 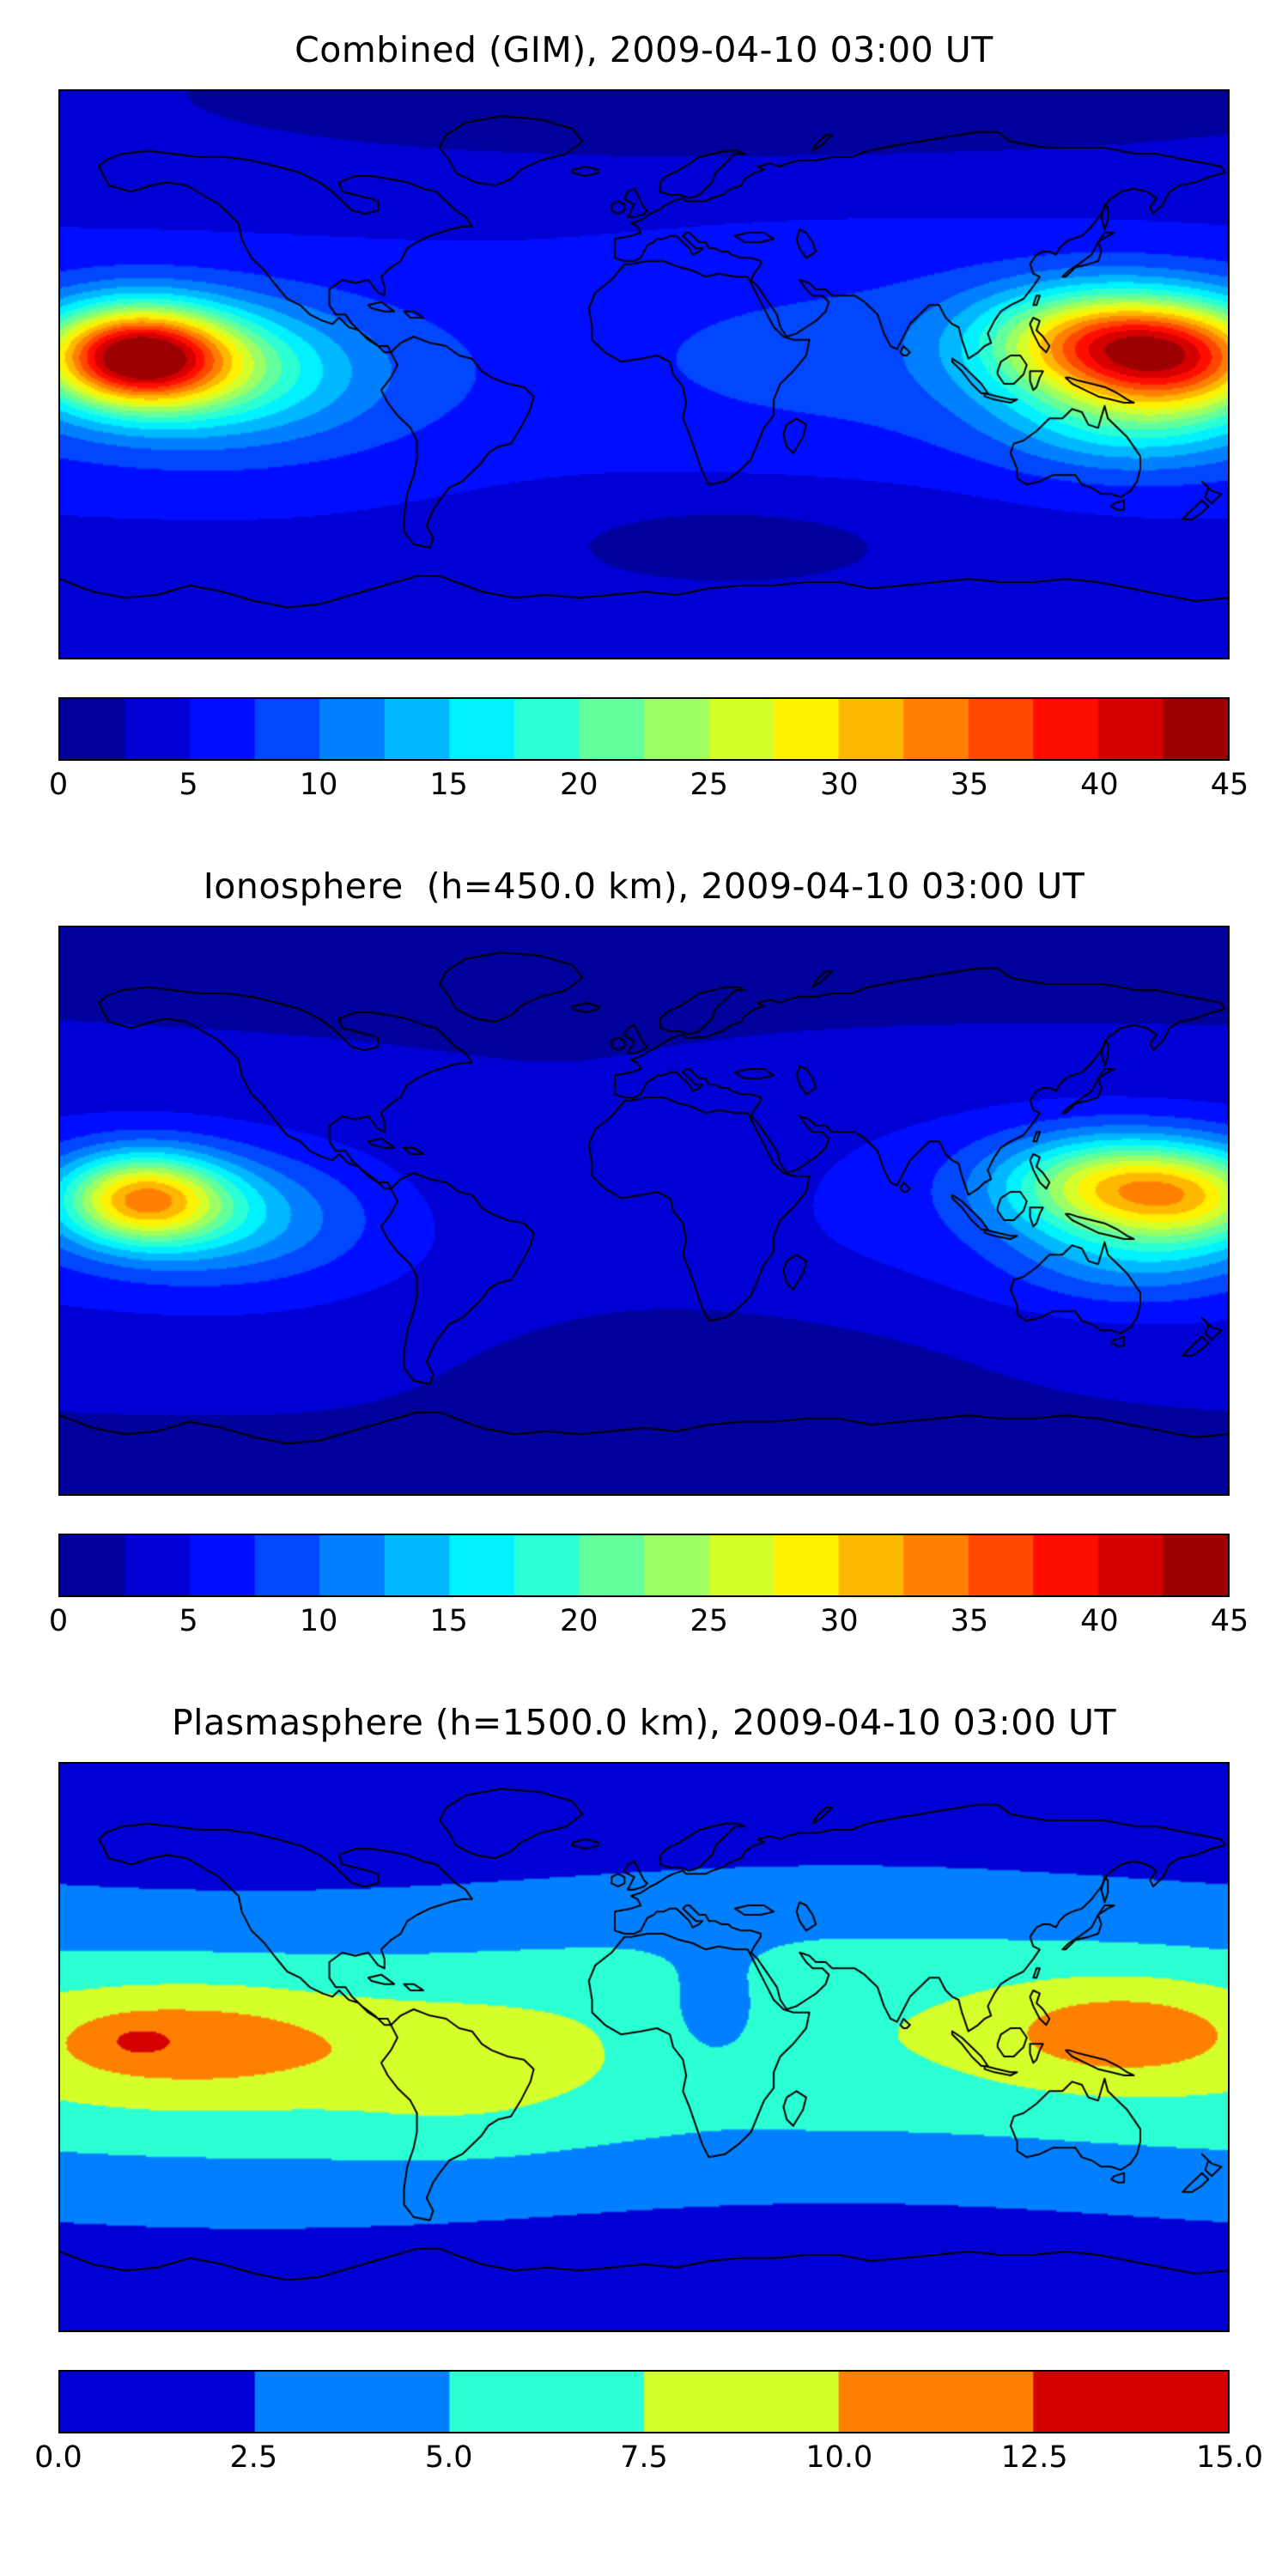 What do you see at coordinates (649, 1627) in the screenshot?
I see `colorbar-ticks-ionosphere: 0 5 10 15 20 25 30 35 40 45` at bounding box center [649, 1627].